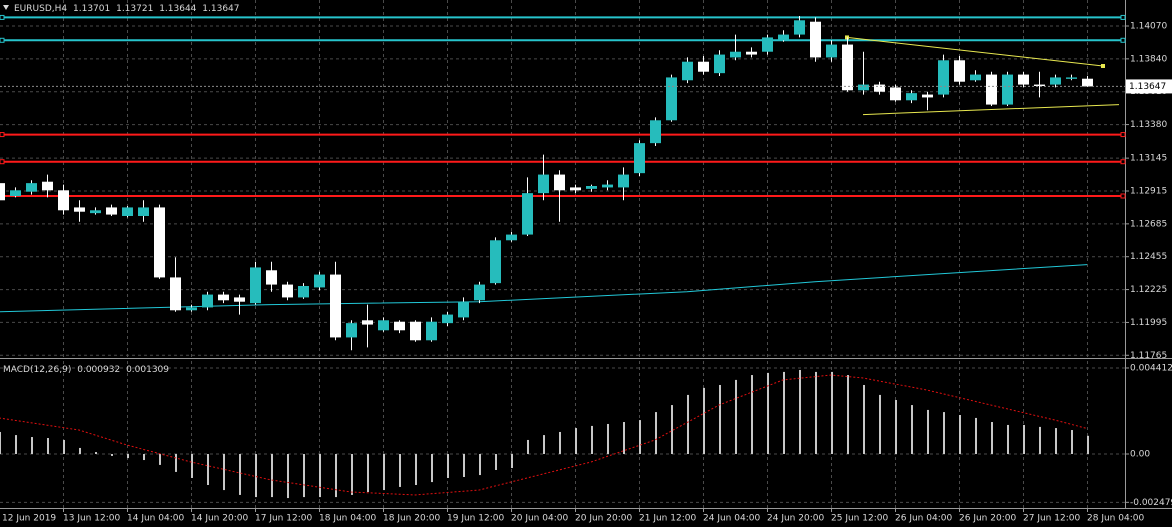 The width and height of the screenshot is (1172, 527). I want to click on y-tick-label: 1.12685, so click(1148, 224).